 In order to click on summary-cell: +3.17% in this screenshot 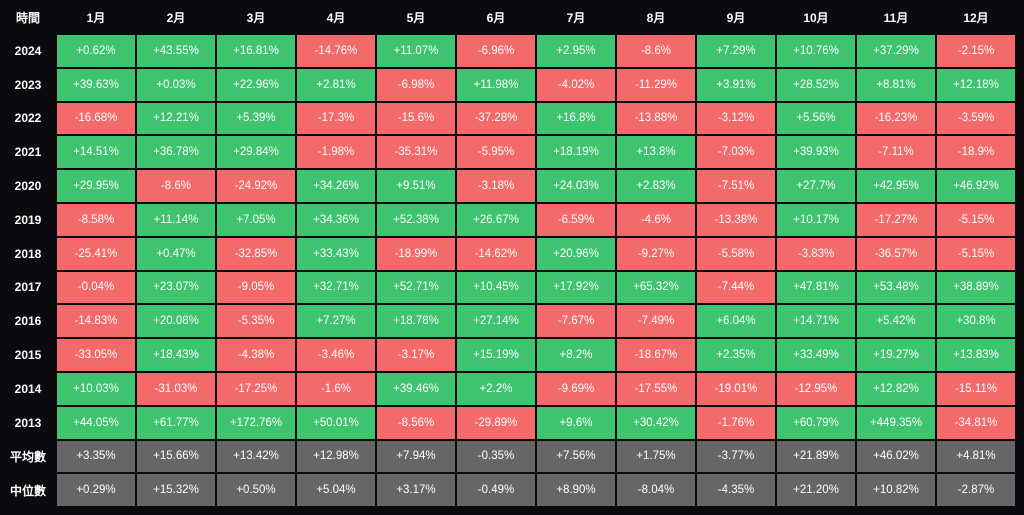, I will do `click(416, 490)`.